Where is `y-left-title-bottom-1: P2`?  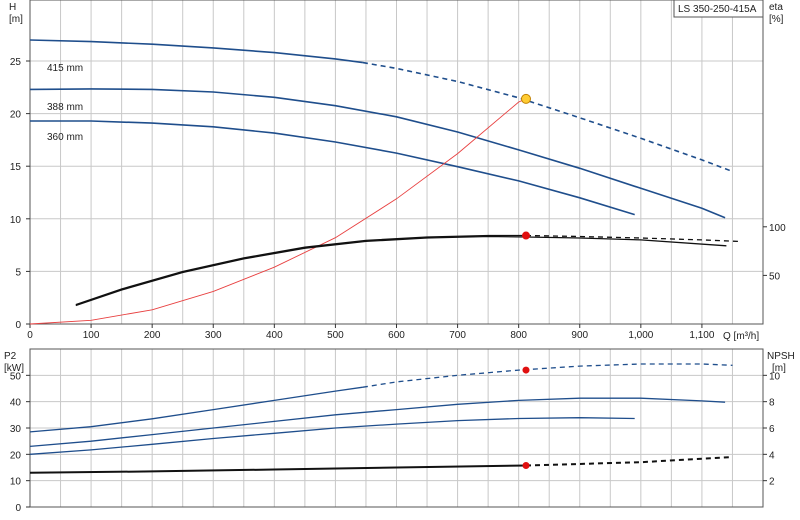
y-left-title-bottom-1: P2 is located at coordinates (10, 356).